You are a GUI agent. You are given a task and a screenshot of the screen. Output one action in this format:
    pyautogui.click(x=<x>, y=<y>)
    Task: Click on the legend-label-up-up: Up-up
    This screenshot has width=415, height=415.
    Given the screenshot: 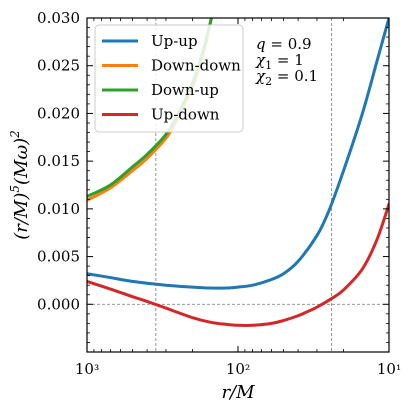 What is the action you would take?
    pyautogui.click(x=174, y=41)
    